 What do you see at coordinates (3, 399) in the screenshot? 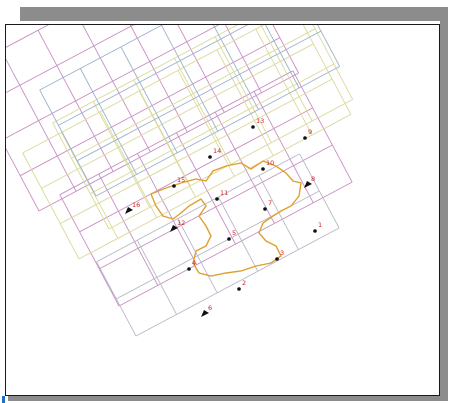
I see `corner-accent` at bounding box center [3, 399].